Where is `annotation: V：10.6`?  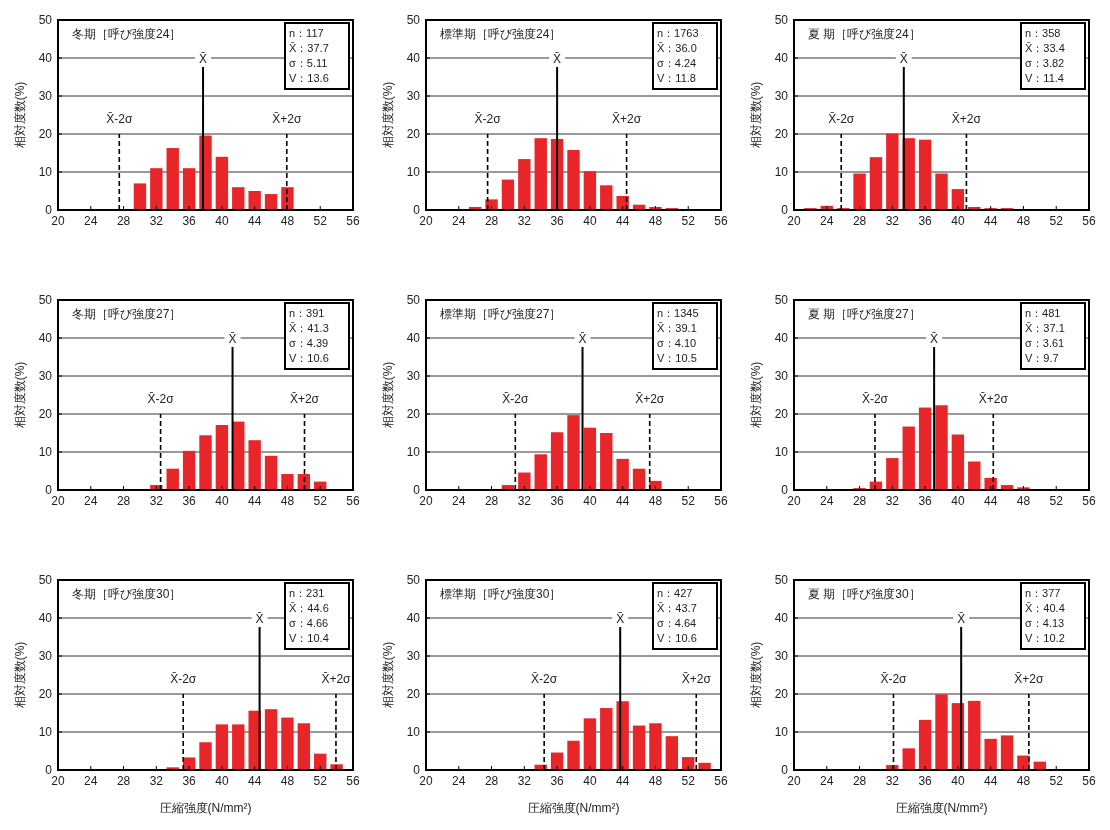 annotation: V：10.6 is located at coordinates (309, 358).